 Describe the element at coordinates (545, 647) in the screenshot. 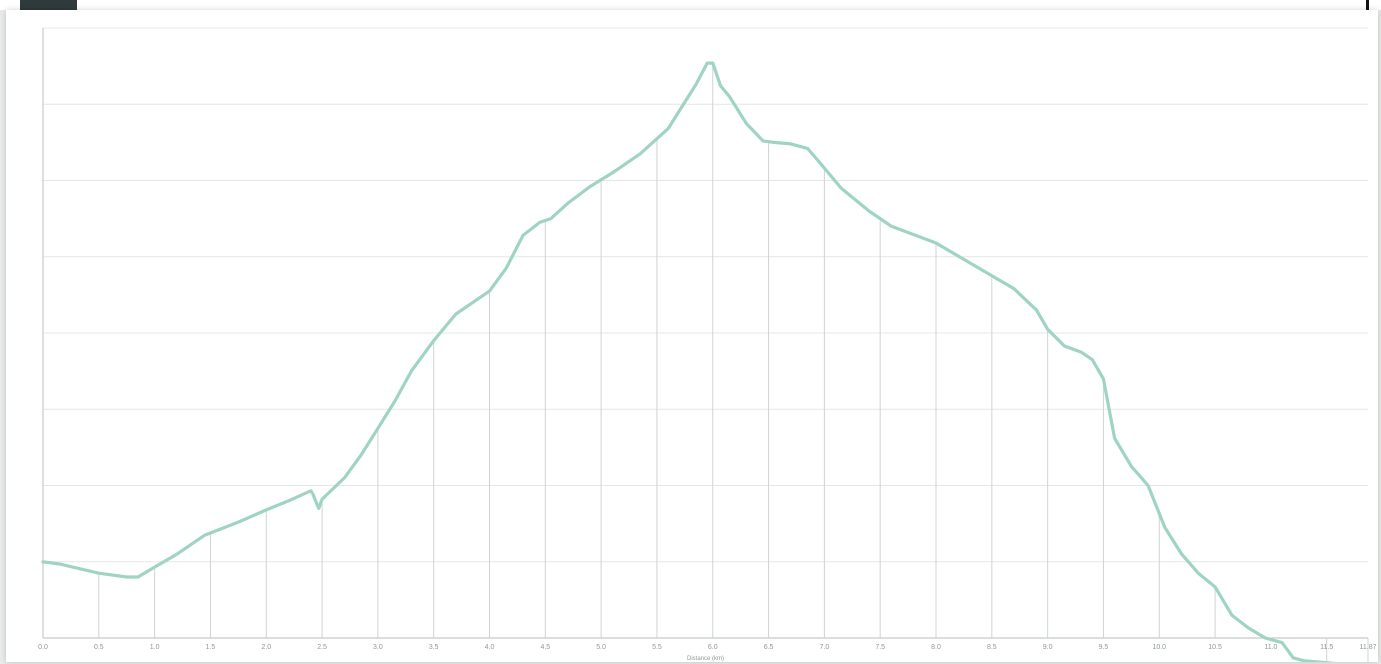

I see `x-tick-label: 4.5` at that location.